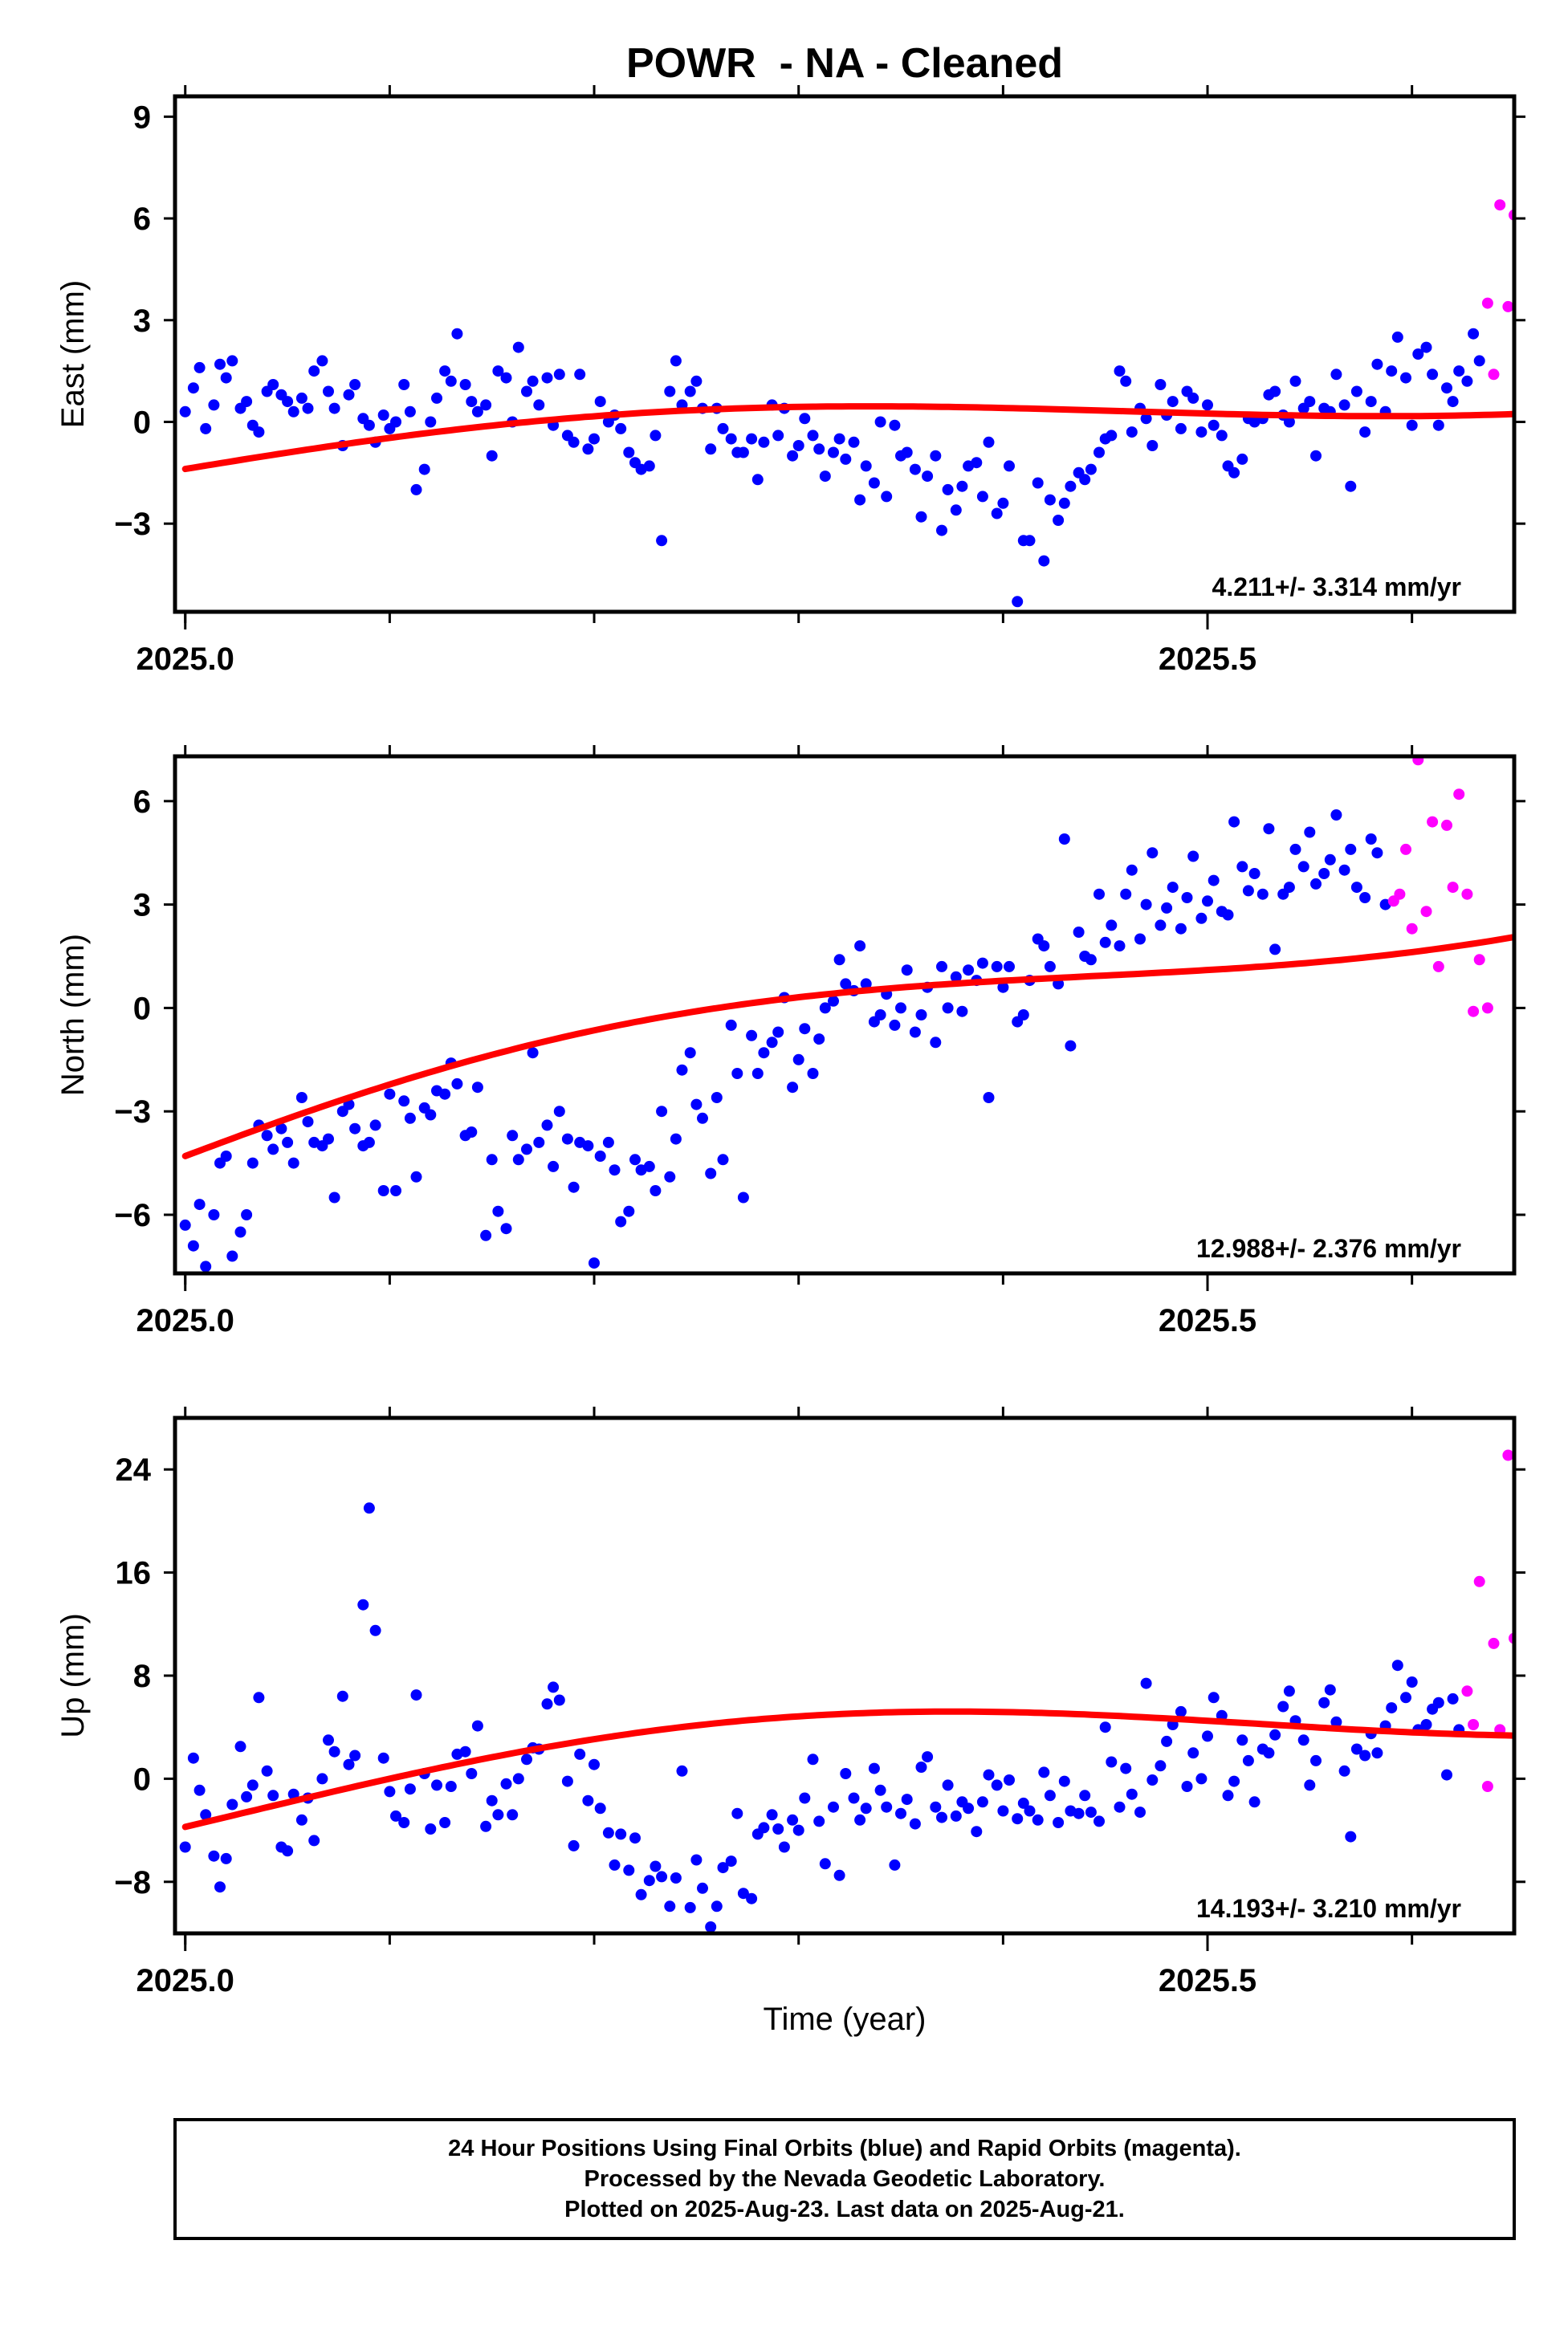  Describe the element at coordinates (132, 1882) in the screenshot. I see `y-tick-label: −8` at that location.